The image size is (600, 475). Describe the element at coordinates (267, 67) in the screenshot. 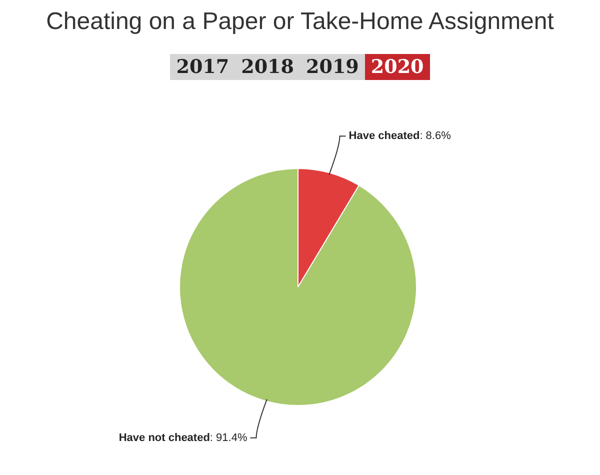

I see `text: 2018` at that location.